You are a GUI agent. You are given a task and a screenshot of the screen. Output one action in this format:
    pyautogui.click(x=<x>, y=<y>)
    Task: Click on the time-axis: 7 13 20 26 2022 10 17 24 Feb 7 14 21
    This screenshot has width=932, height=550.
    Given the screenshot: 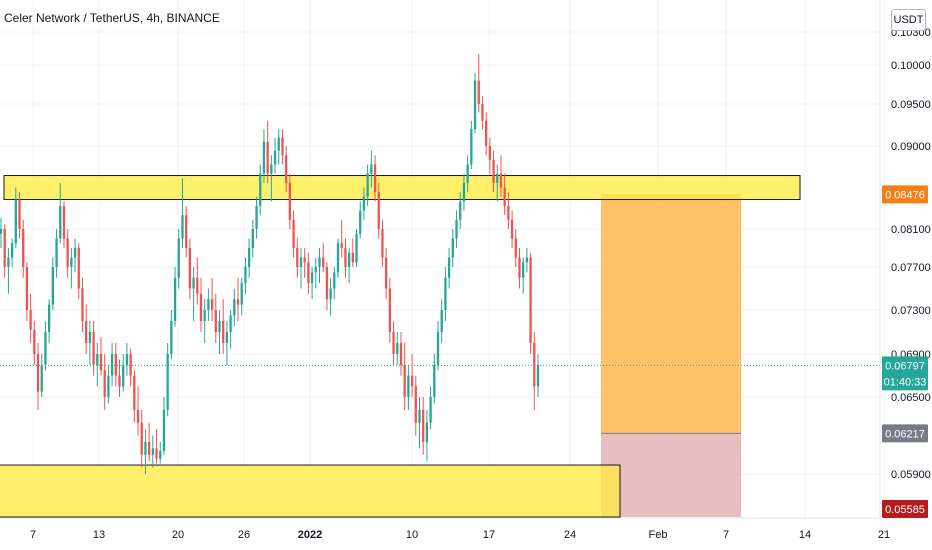 What is the action you would take?
    pyautogui.click(x=460, y=535)
    